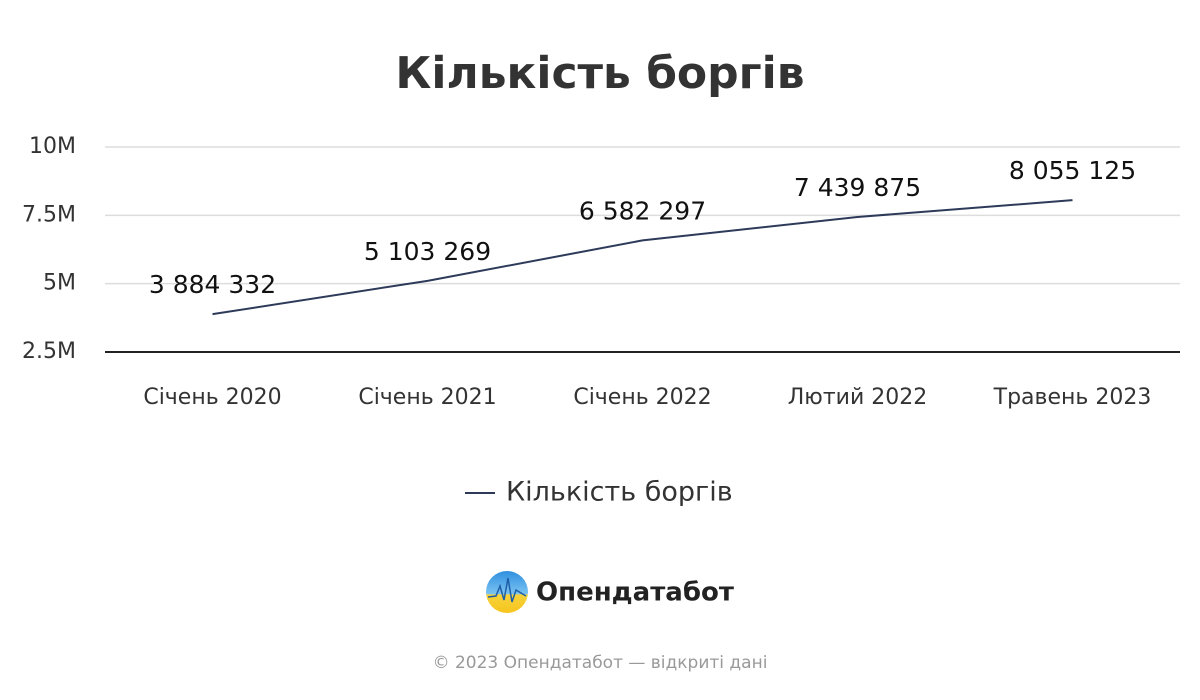 This screenshot has height=700, width=1200. Describe the element at coordinates (1072, 397) in the screenshot. I see `x-tick-label: Травень 2023` at that location.